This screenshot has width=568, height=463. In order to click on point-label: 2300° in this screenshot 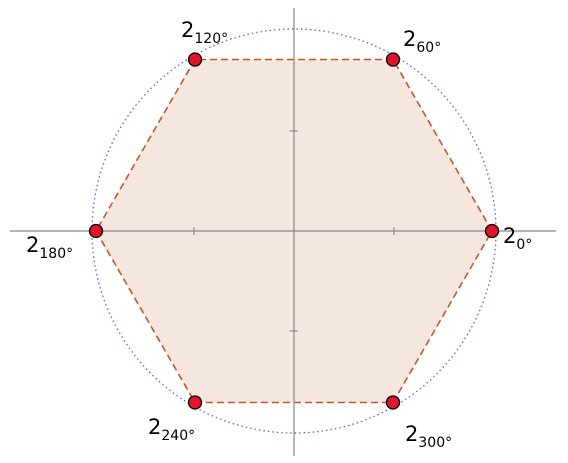, I will do `click(428, 436)`.